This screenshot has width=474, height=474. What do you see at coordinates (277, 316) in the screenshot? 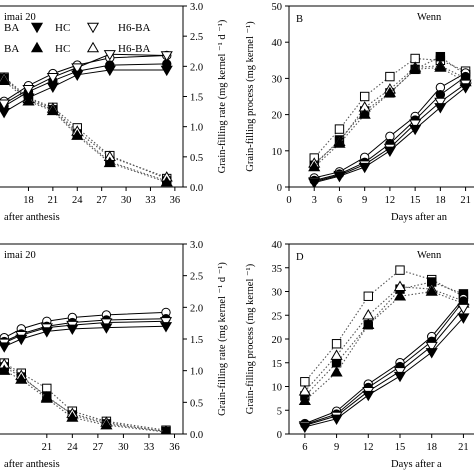
I see `y-tick-label: 25` at bounding box center [277, 316].